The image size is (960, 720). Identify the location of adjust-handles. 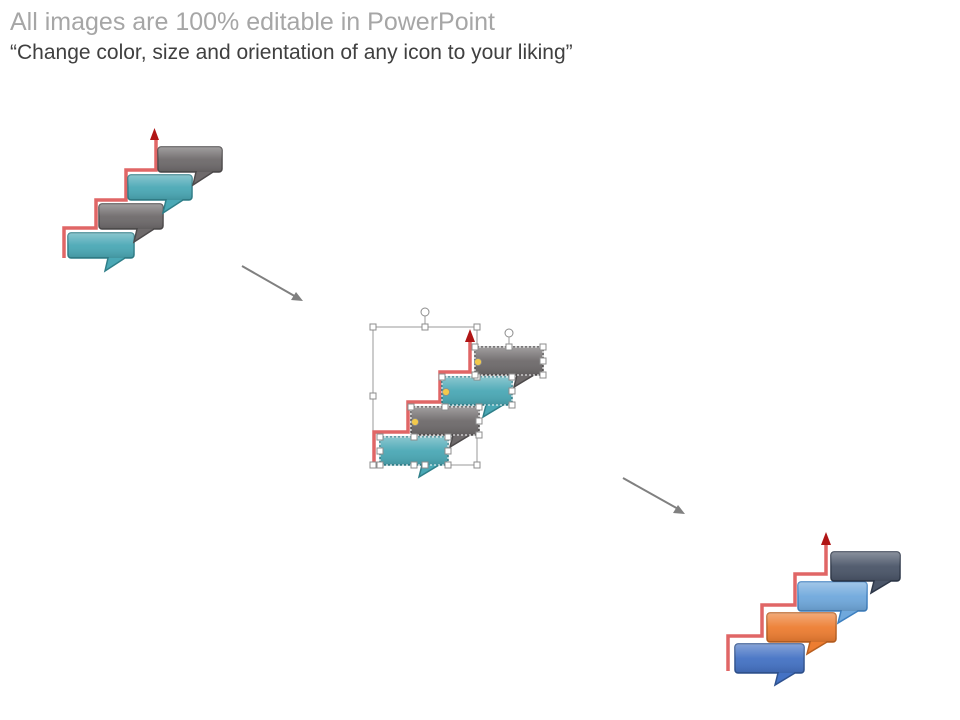
(446, 392).